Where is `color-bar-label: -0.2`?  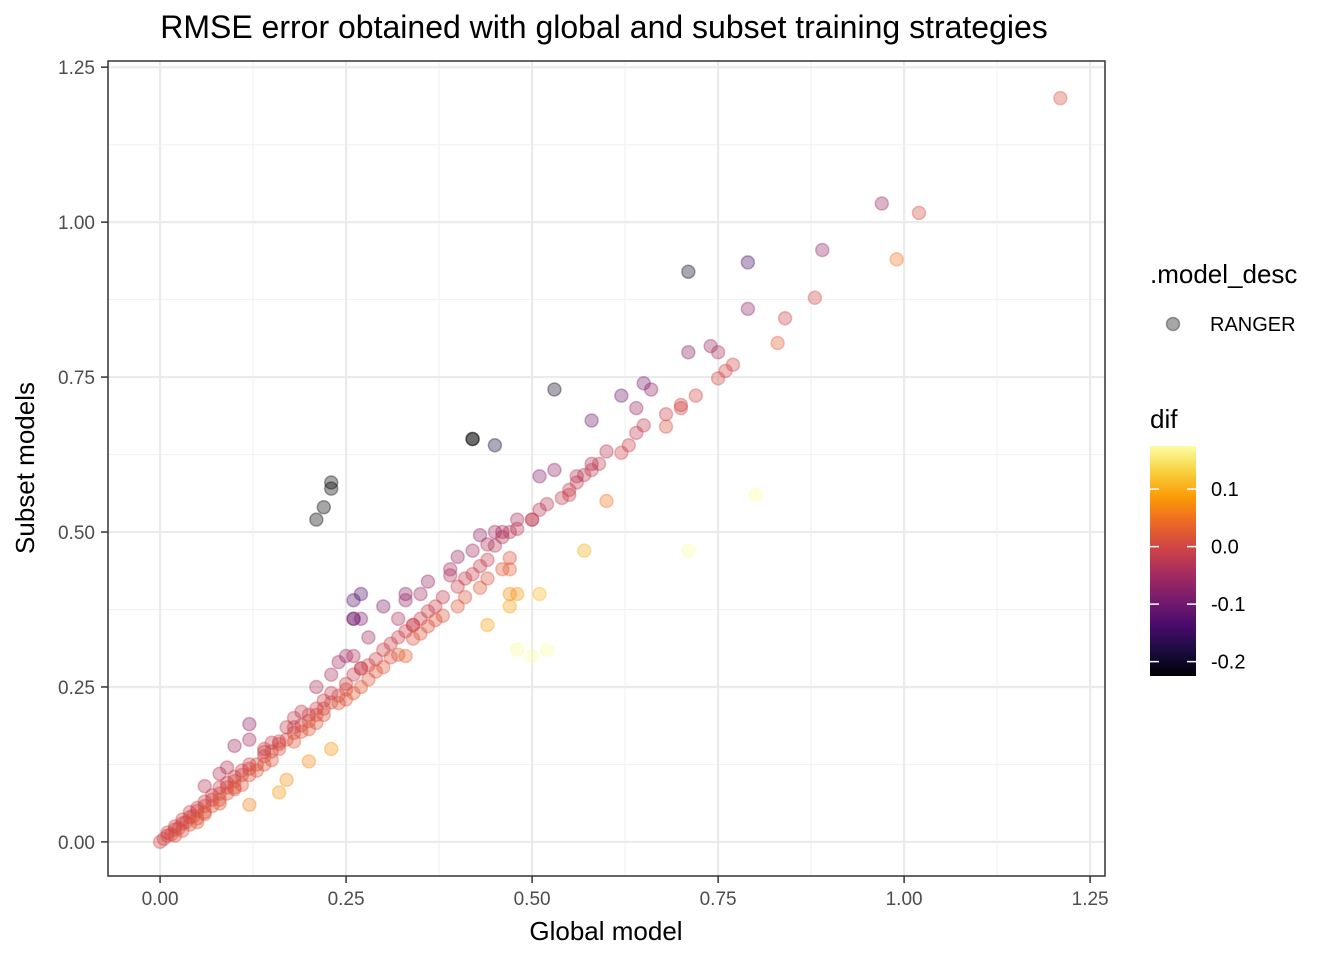 color-bar-label: -0.2 is located at coordinates (1228, 663).